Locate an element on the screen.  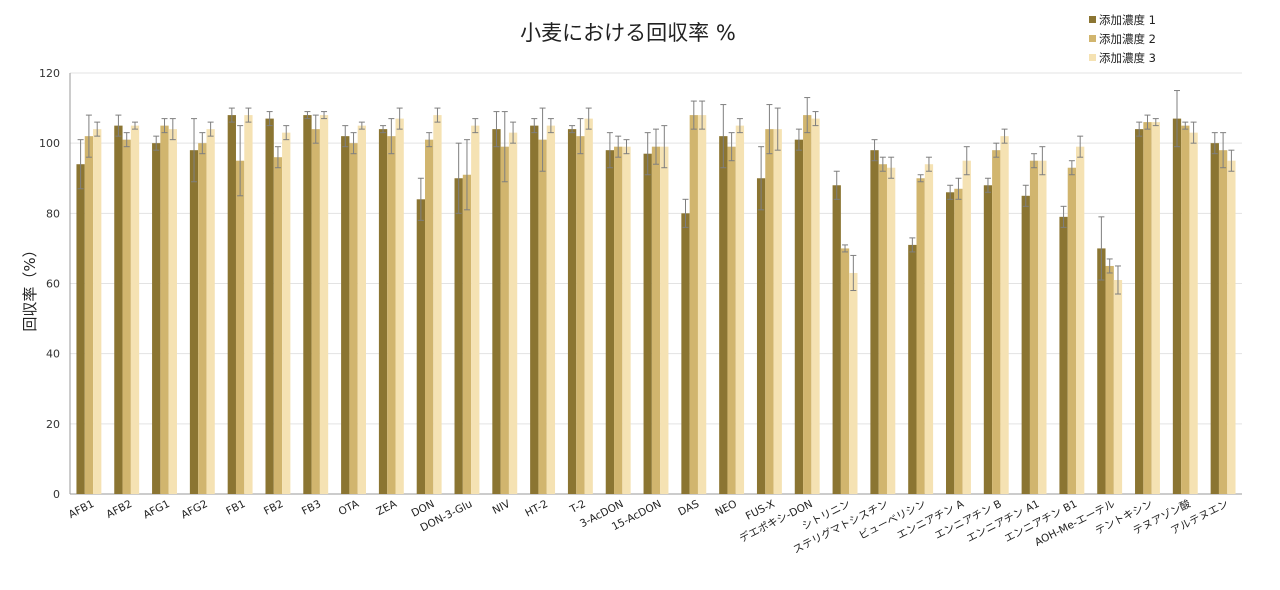
legend-label-2: 添加濃度 2 is located at coordinates (1127, 39).